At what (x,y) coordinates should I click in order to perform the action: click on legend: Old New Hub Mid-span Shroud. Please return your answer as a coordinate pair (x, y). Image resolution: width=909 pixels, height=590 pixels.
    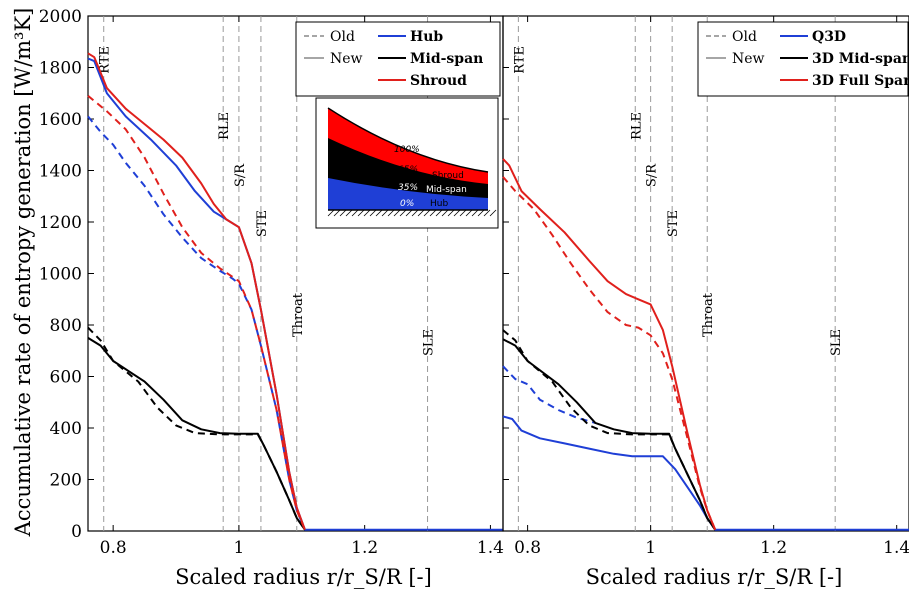
    Looking at the image, I should click on (398, 59).